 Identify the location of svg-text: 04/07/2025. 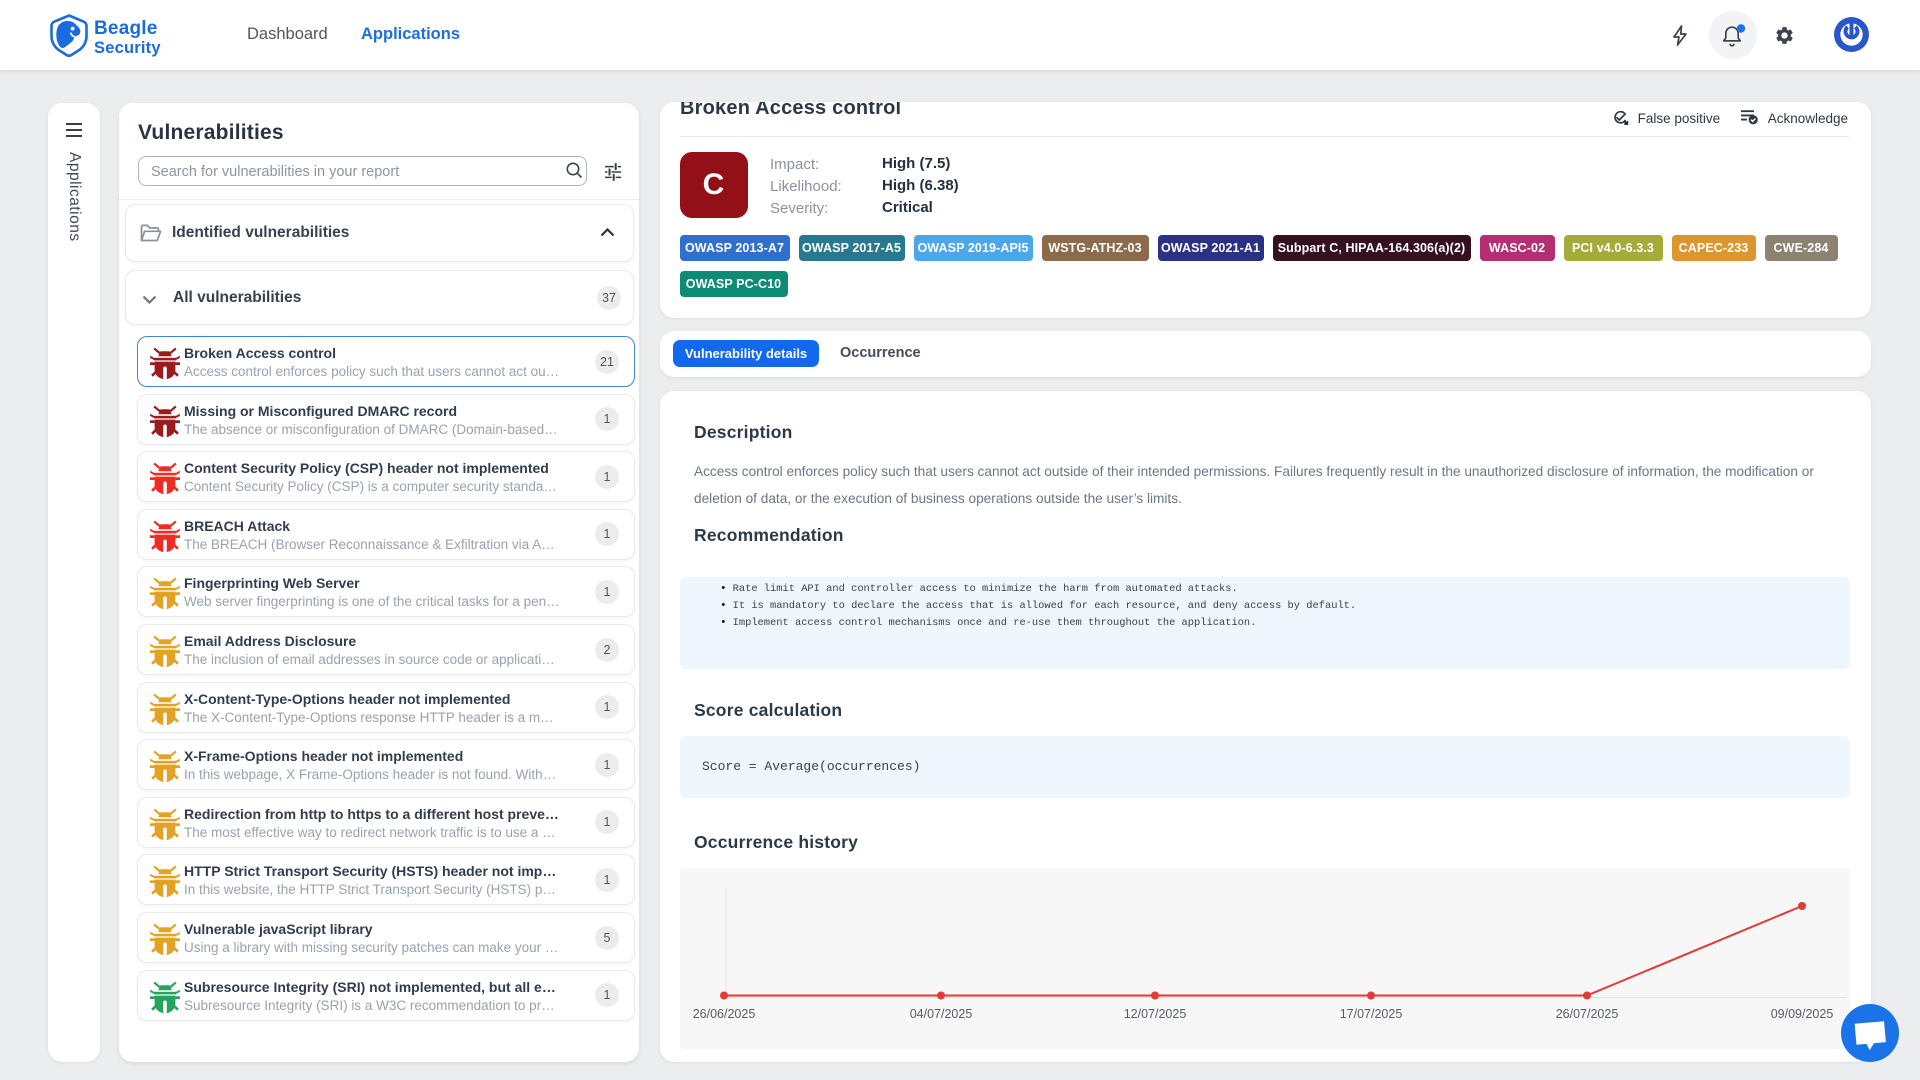
(941, 1014).